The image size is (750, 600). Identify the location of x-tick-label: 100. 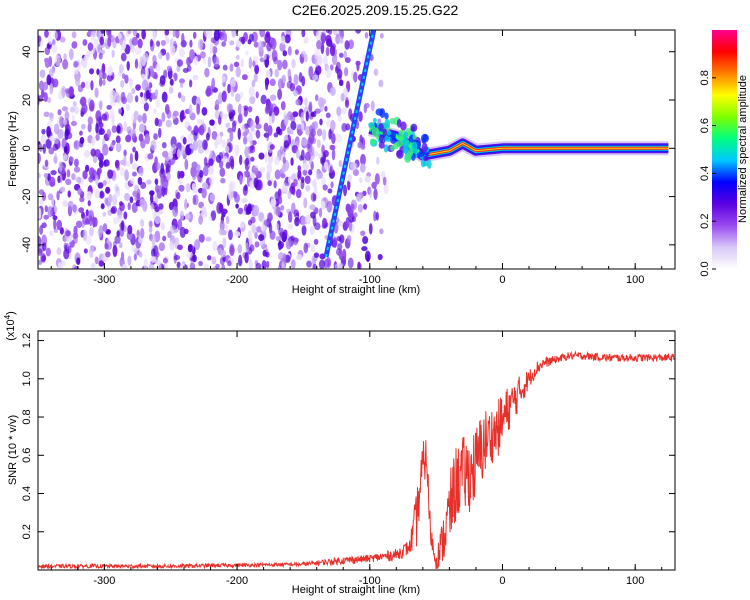
(635, 280).